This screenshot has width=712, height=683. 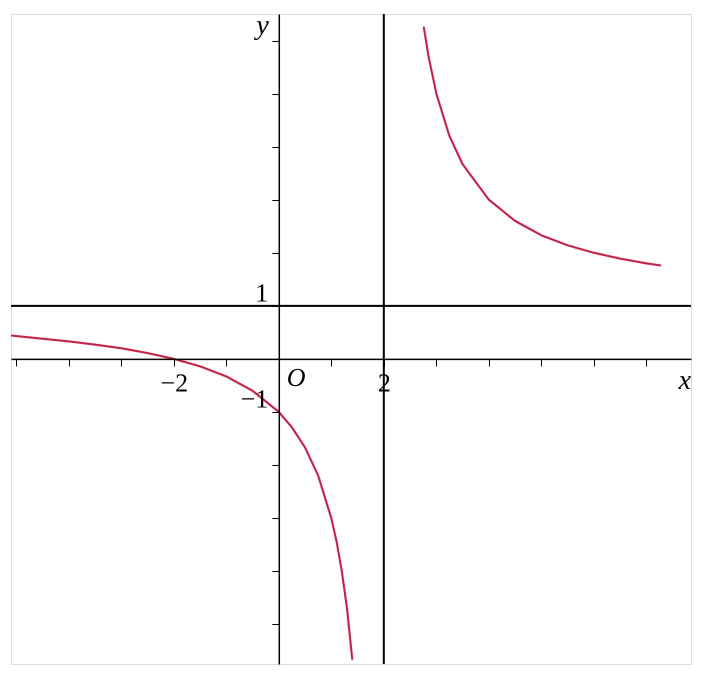 I want to click on x-axis-title: x, so click(x=685, y=380).